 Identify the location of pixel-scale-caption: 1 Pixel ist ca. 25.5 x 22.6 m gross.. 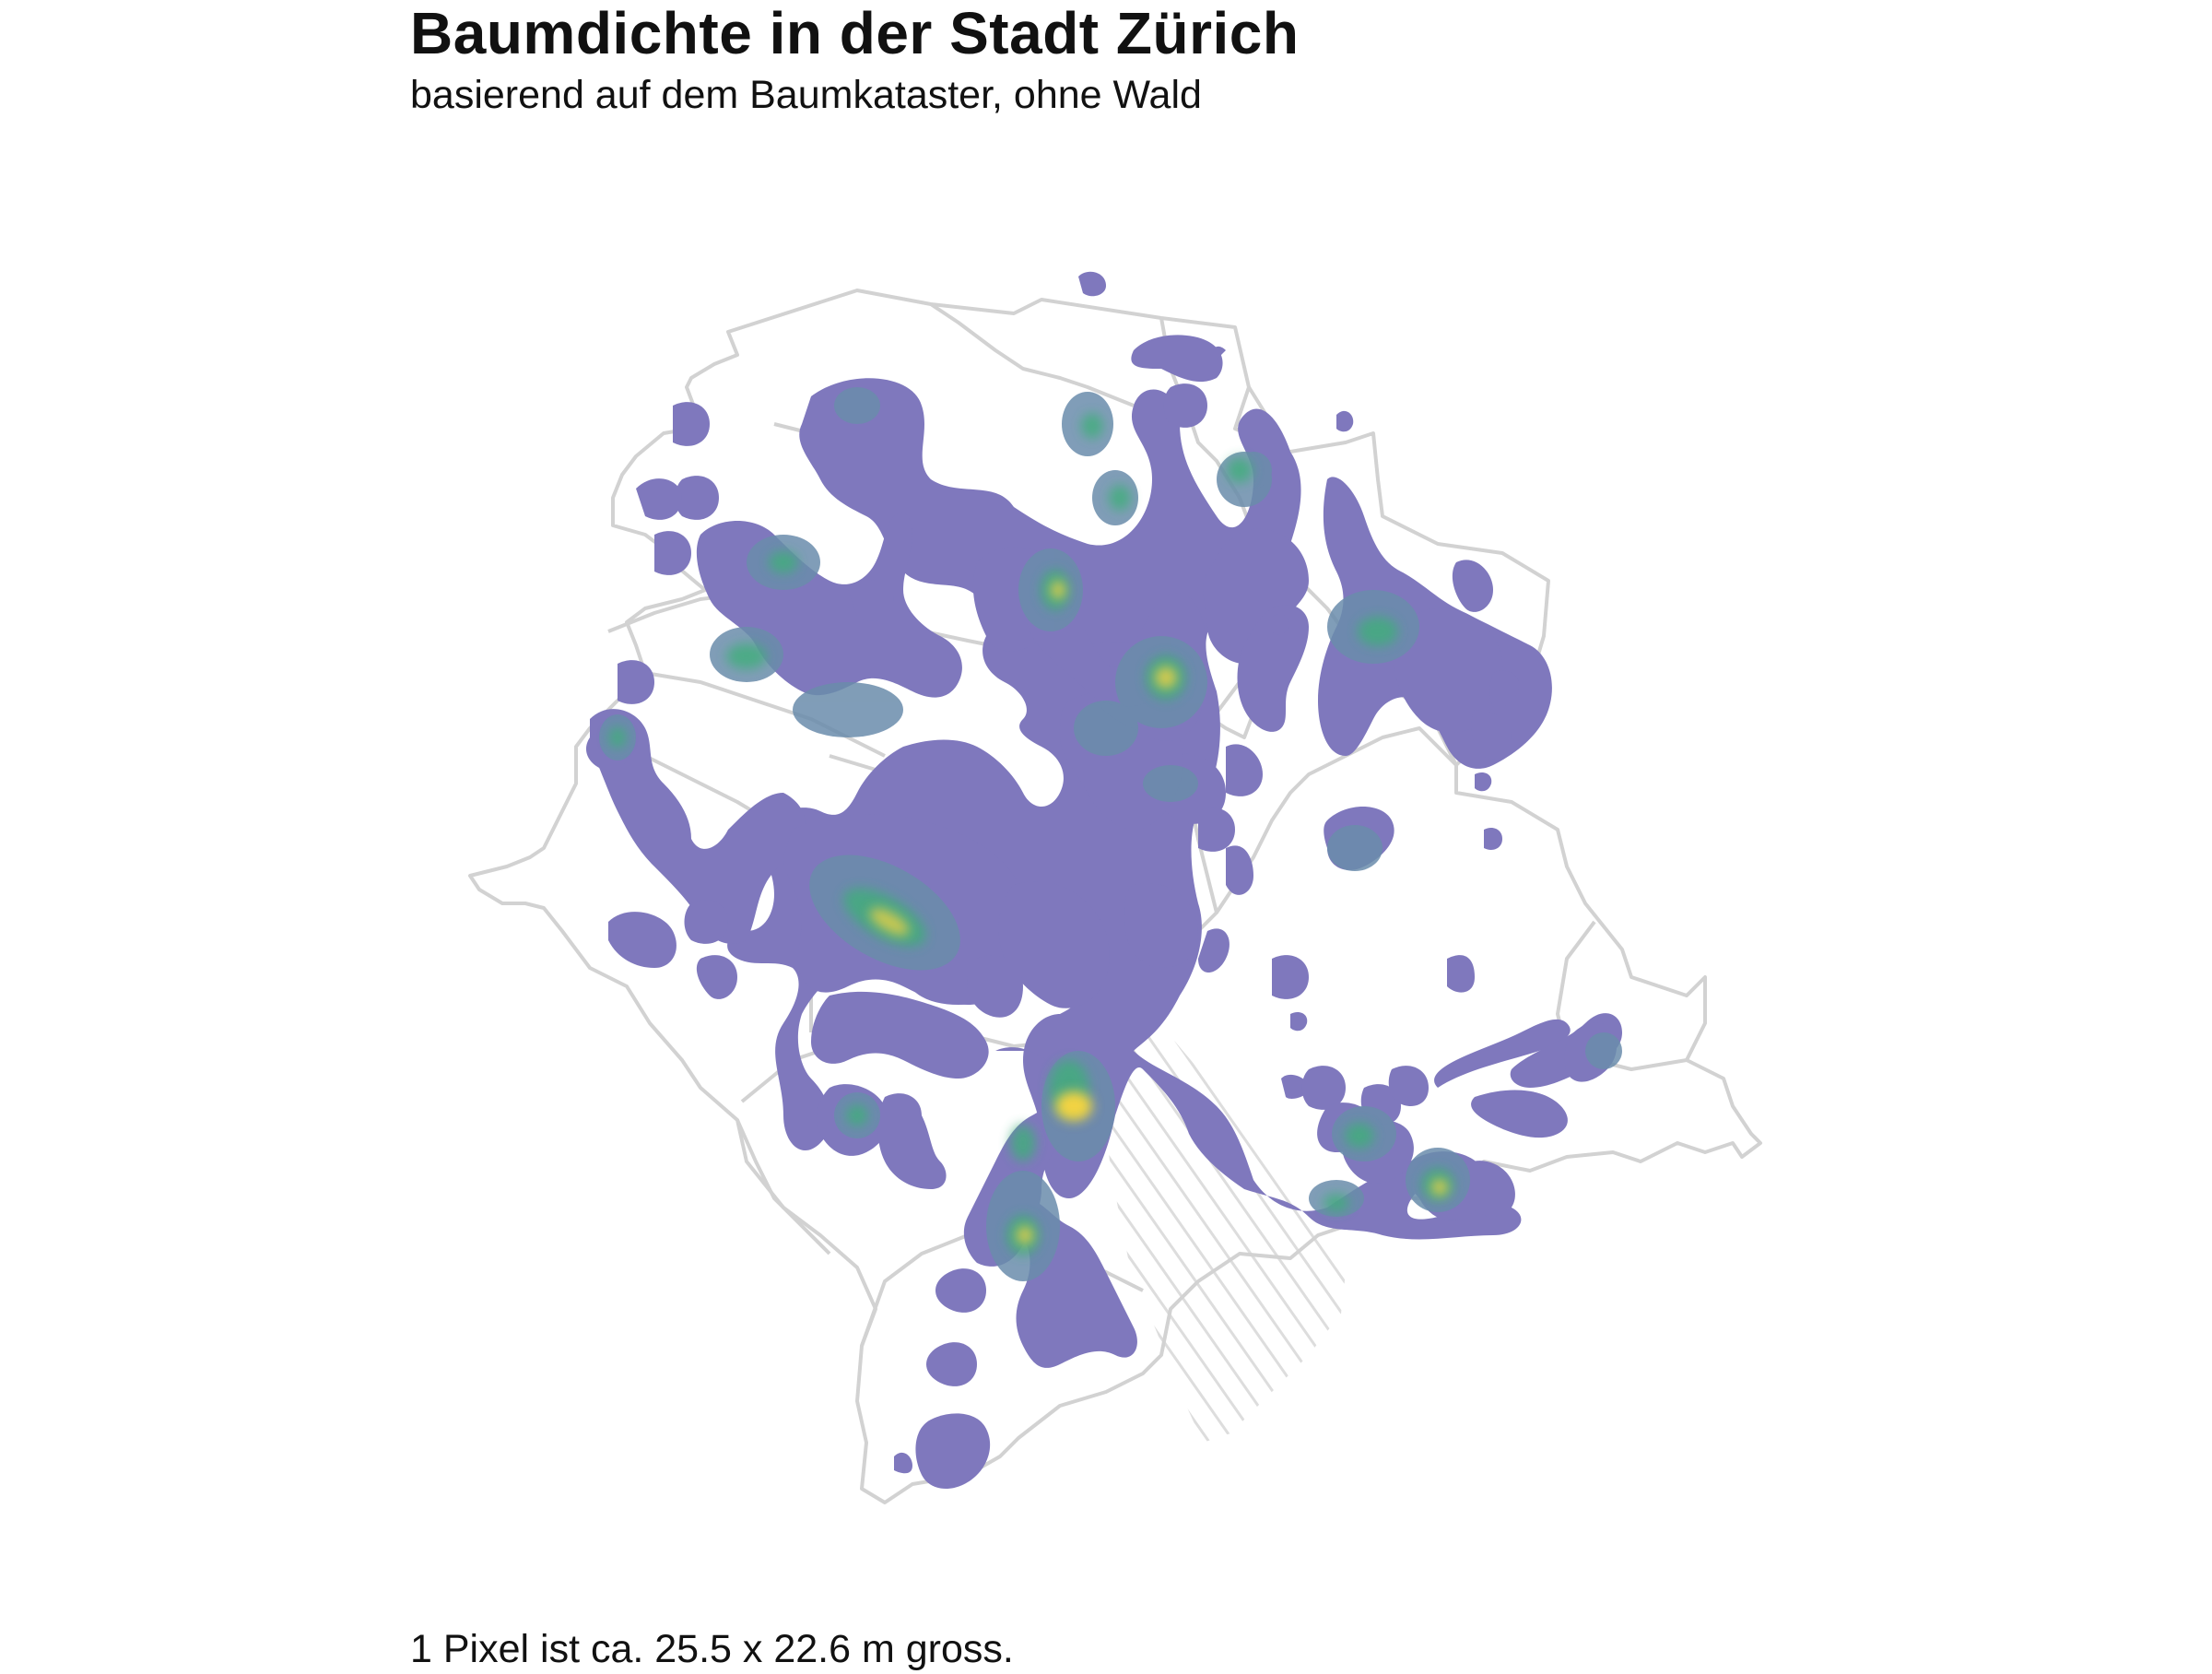
(712, 1649).